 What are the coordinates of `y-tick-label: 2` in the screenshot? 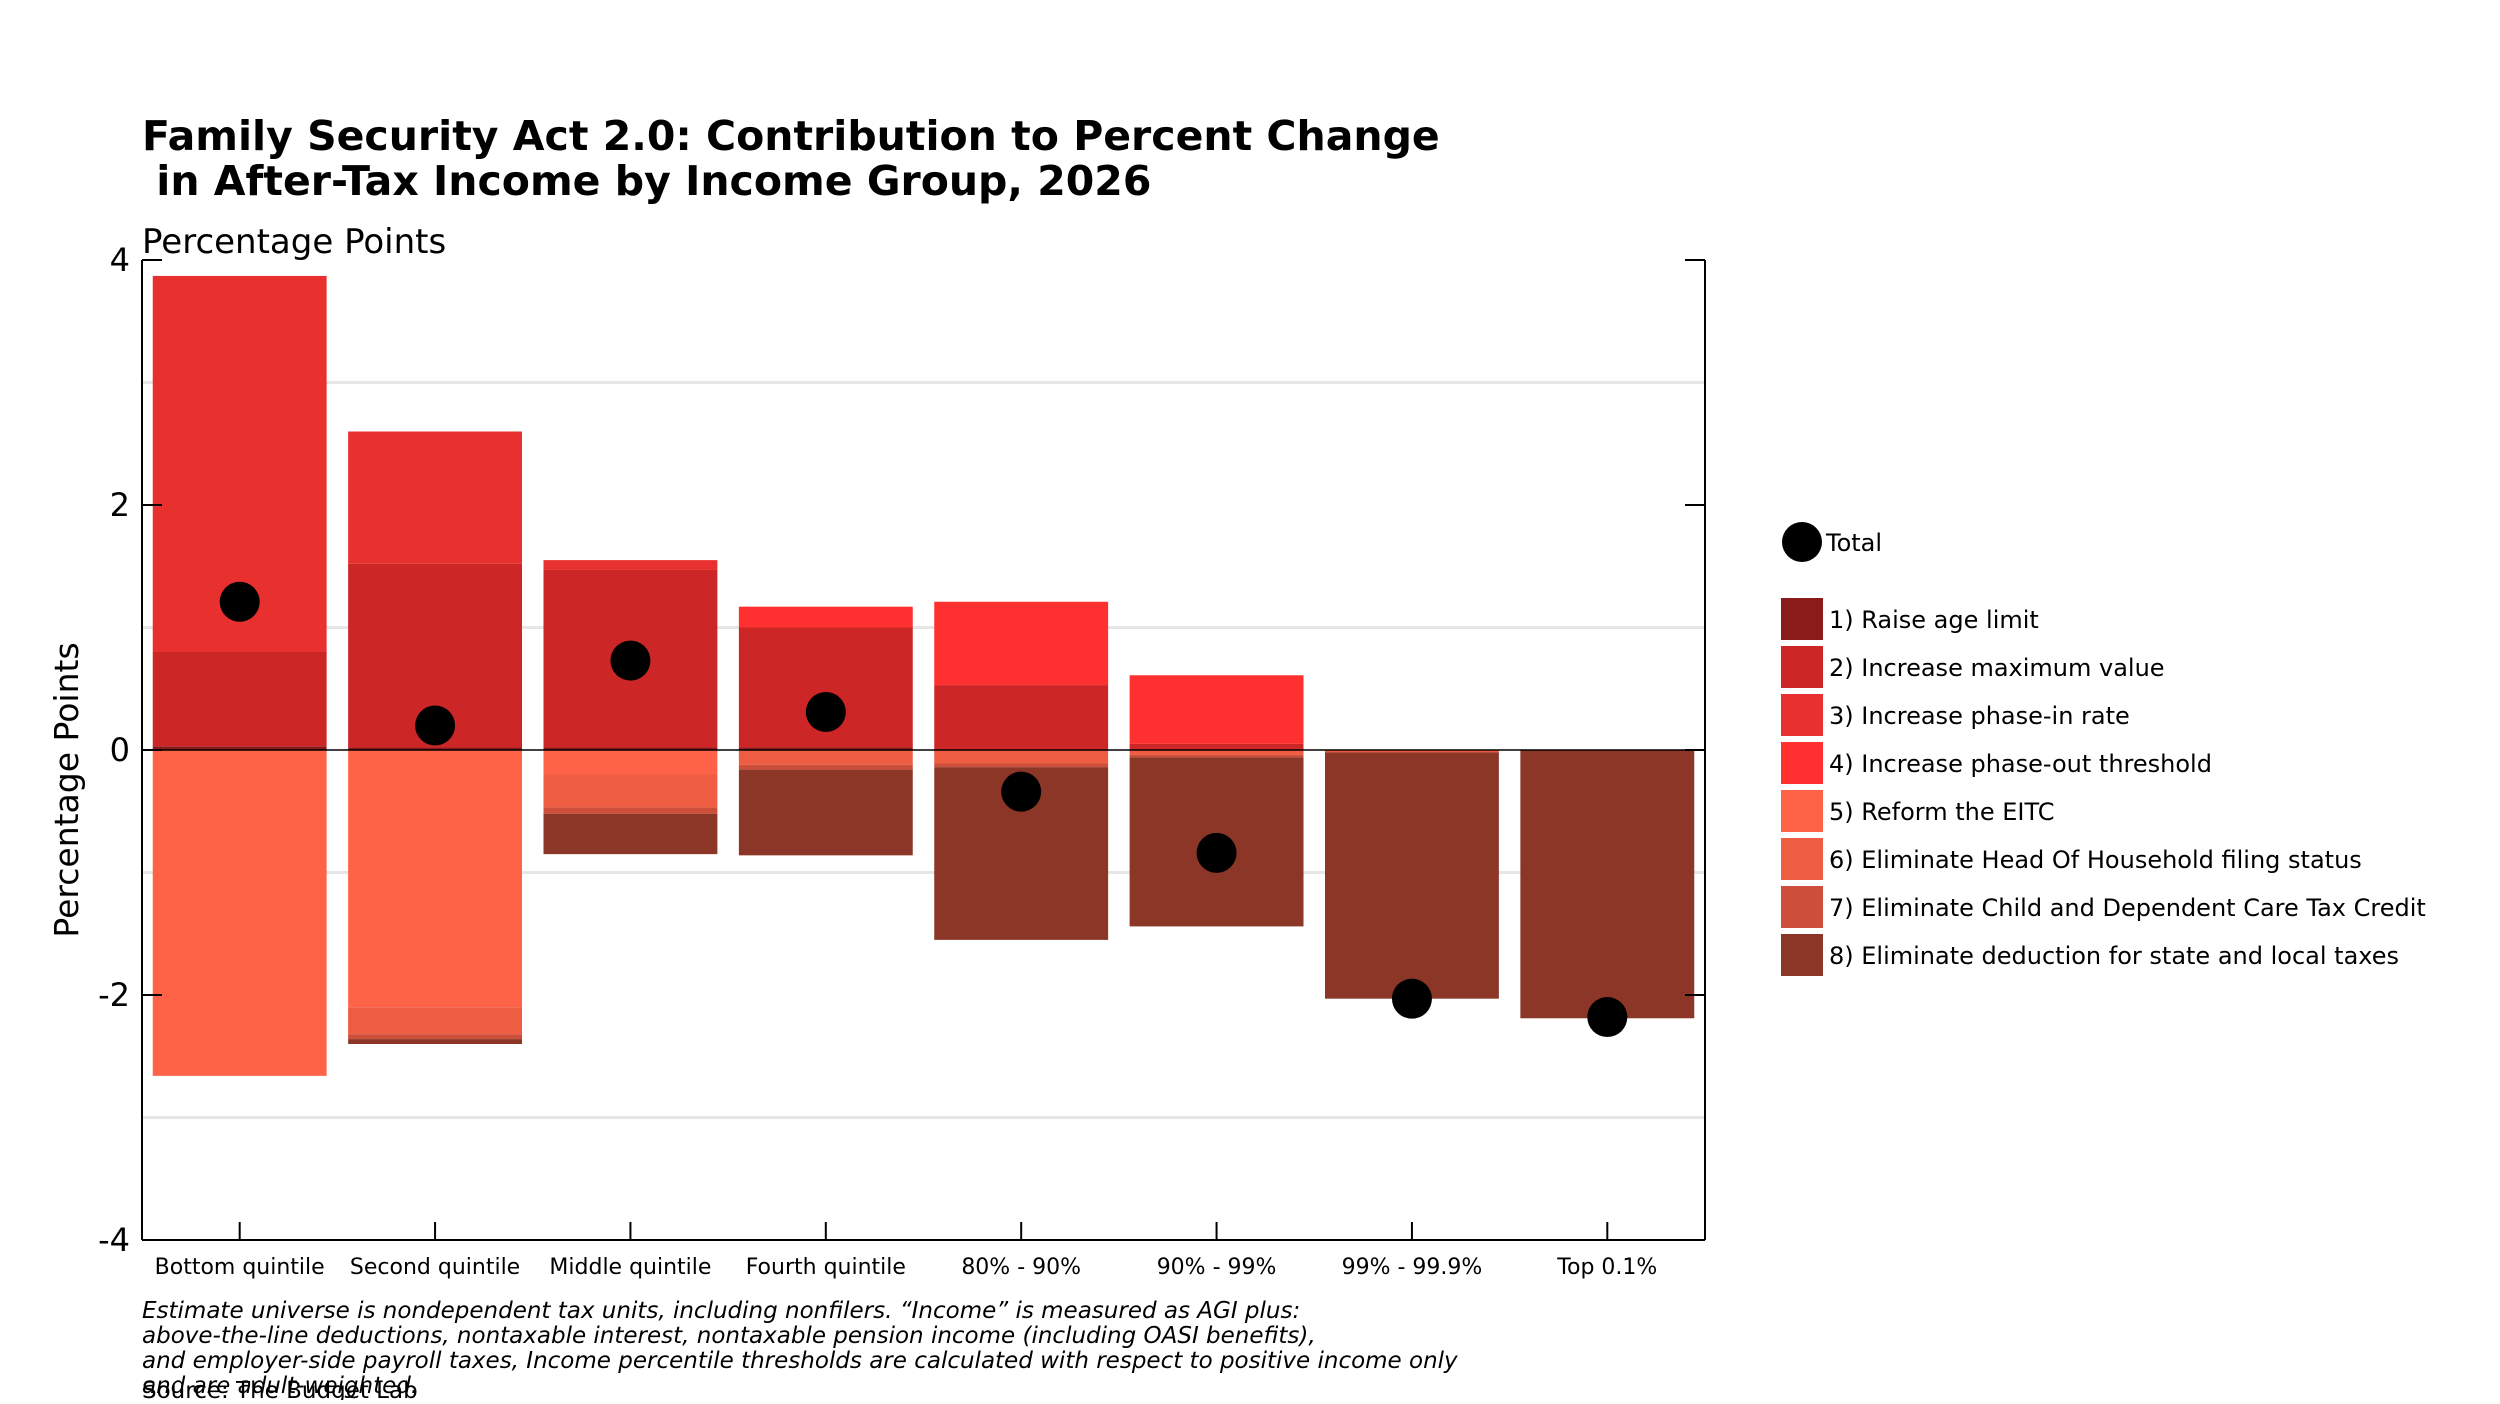 It's located at (120, 505).